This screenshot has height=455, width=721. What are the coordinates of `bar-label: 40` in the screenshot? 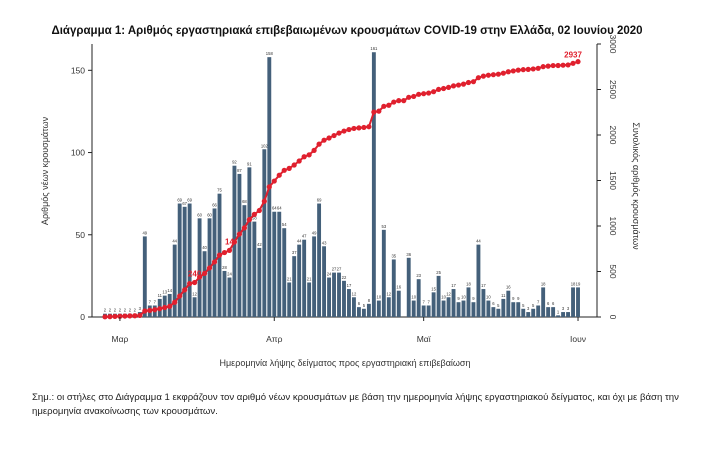 It's located at (204, 247).